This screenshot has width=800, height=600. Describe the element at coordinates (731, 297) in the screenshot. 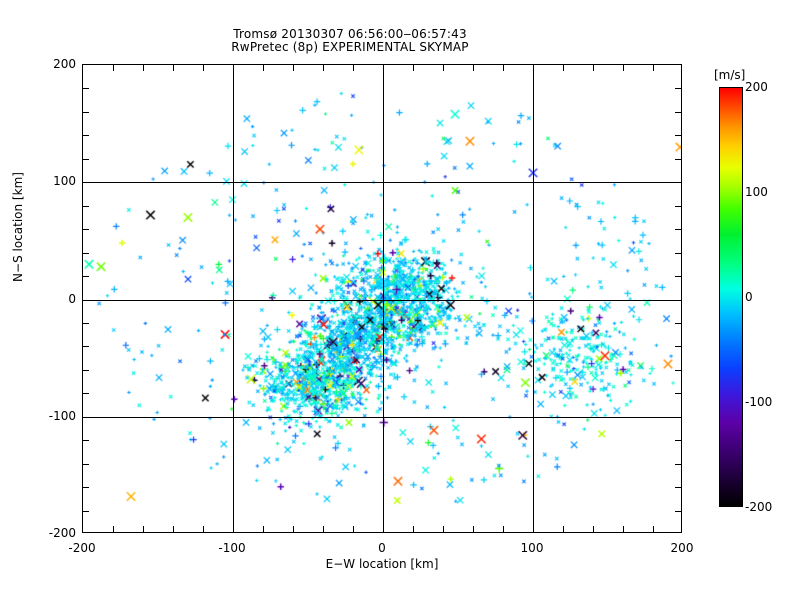

I see `colorbar-gradient` at that location.